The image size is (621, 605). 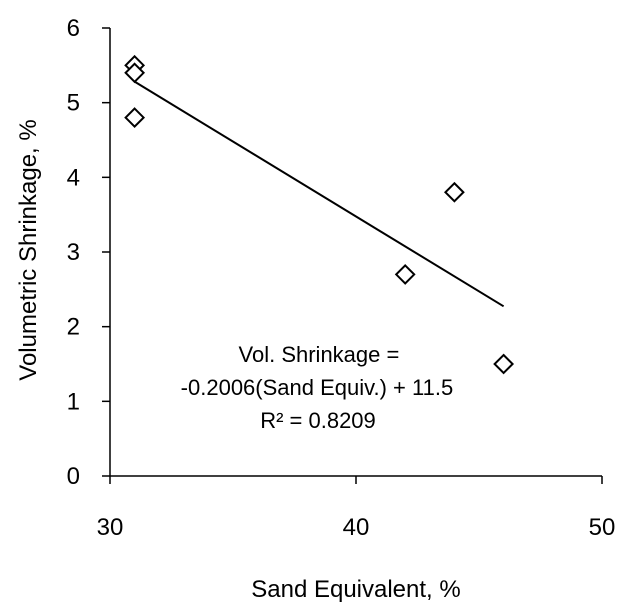 I want to click on y-axis-ticks: 0 1 2 3 4 5 6, so click(x=88, y=252).